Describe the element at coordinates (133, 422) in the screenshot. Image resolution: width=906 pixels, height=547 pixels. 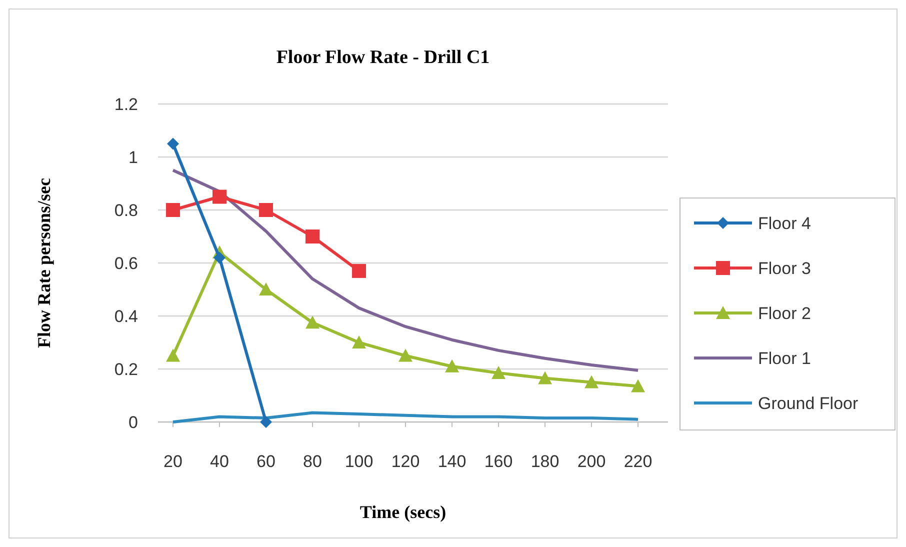
I see `y-tick-label: 0` at that location.